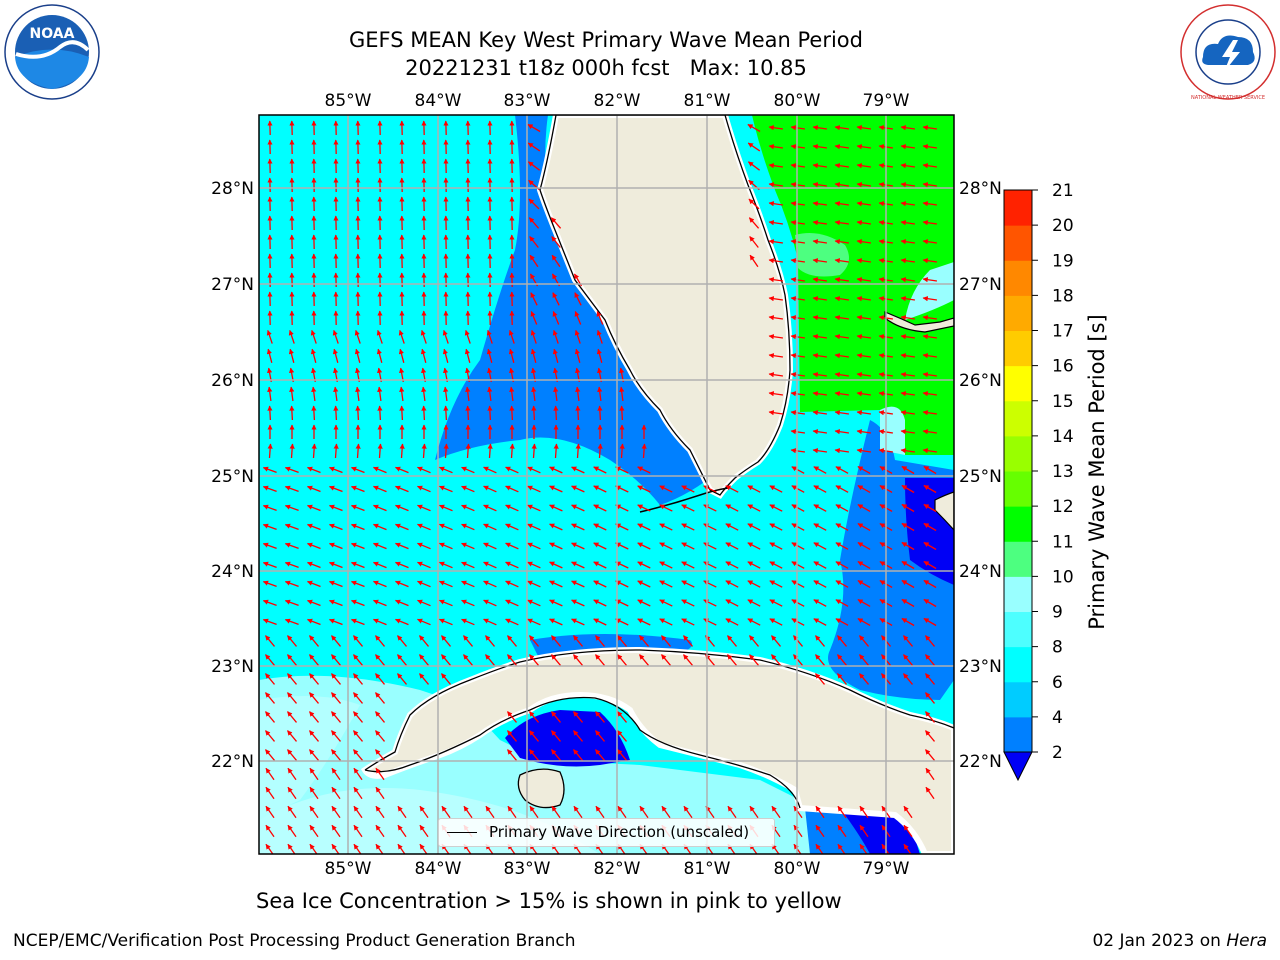 The image size is (1280, 960). Describe the element at coordinates (52, 34) in the screenshot. I see `svg-text: NOAA` at that location.